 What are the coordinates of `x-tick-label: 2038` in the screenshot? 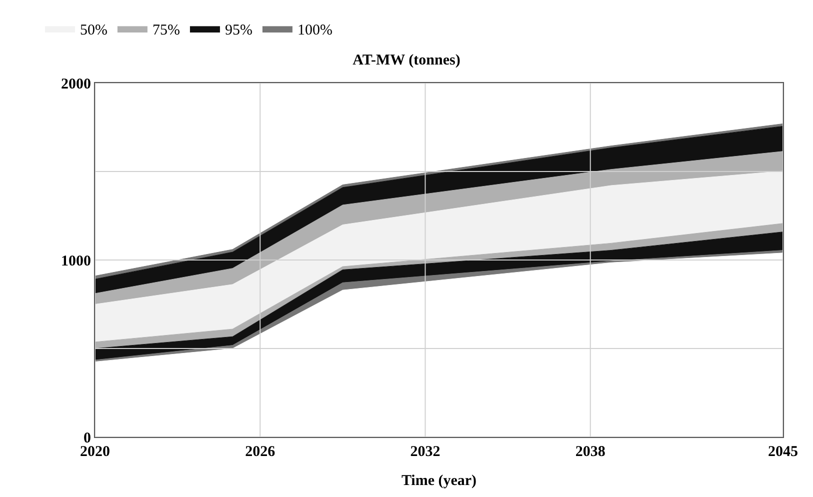 It's located at (590, 452).